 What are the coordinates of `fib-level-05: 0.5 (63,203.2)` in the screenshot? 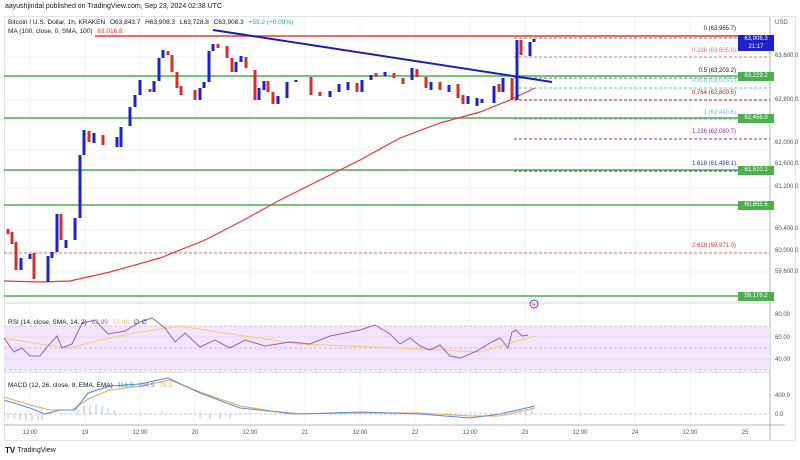 It's located at (717, 71).